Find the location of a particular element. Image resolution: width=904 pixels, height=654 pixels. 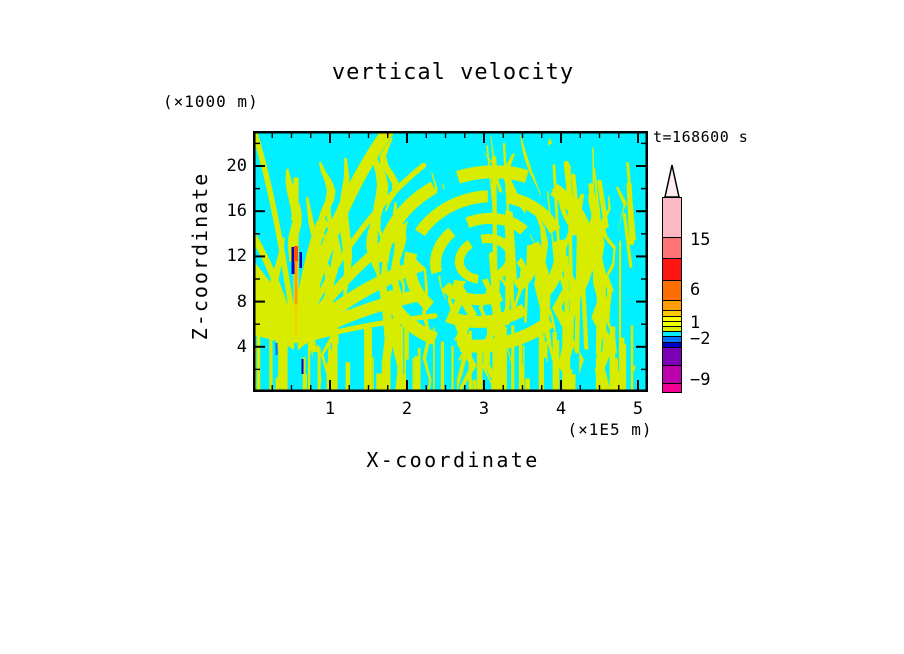

colorbar-tick-label: 1 is located at coordinates (695, 323).